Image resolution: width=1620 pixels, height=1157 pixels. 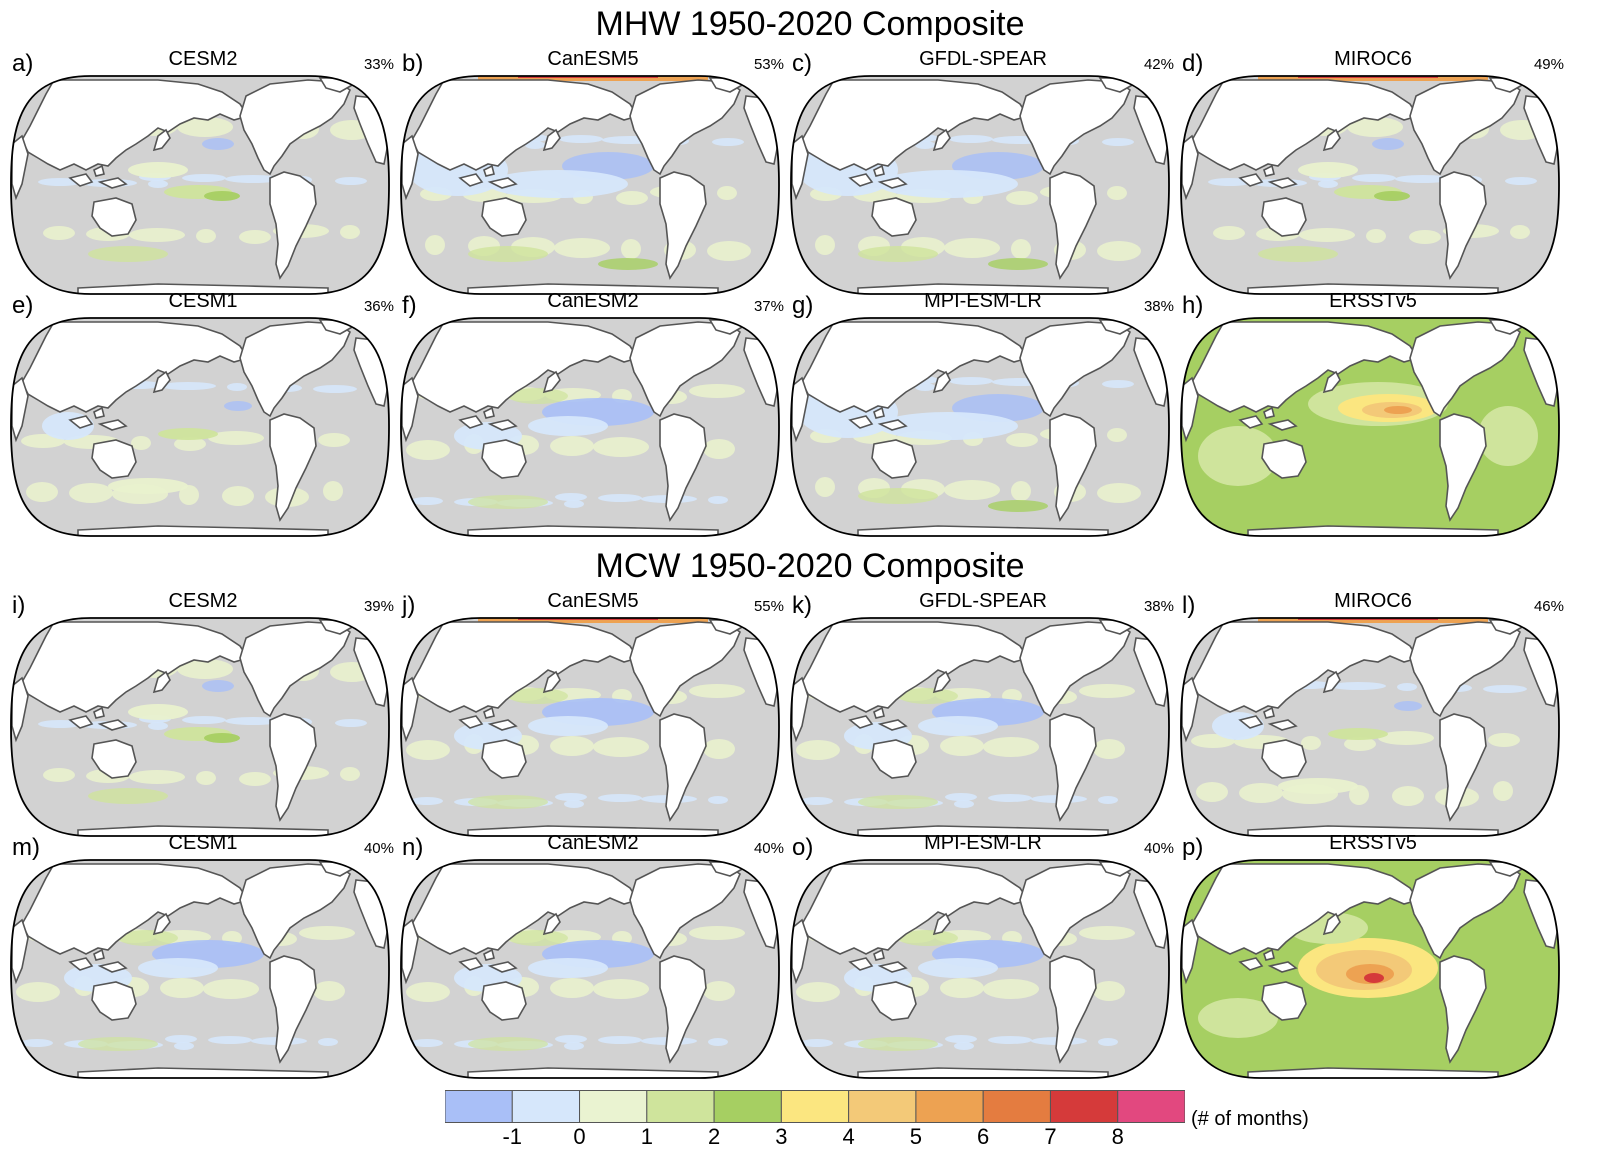 I want to click on colorbar-tick-label: 0, so click(x=579, y=1136).